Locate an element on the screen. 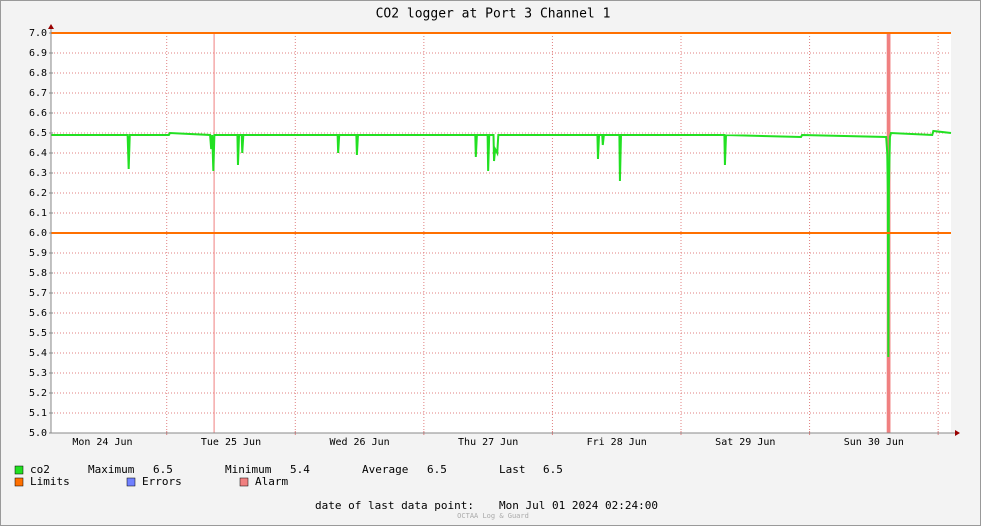 This screenshot has height=526, width=981. legend-stat-label: Maximum is located at coordinates (111, 469).